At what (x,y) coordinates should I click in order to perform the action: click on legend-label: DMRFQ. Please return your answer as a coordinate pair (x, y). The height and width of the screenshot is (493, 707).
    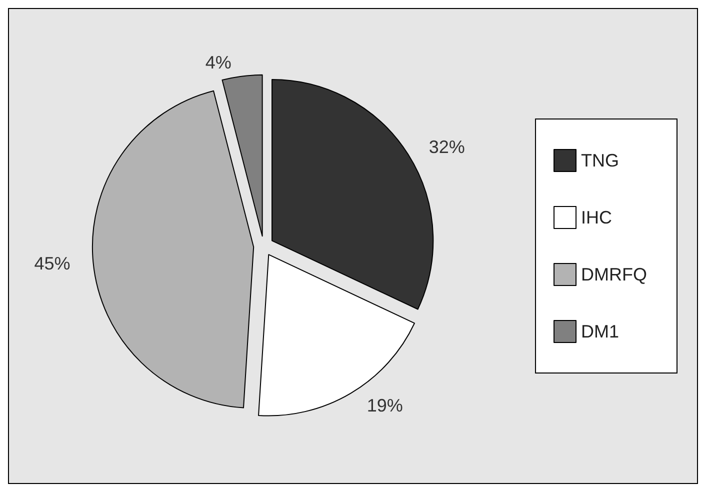
    Looking at the image, I should click on (614, 274).